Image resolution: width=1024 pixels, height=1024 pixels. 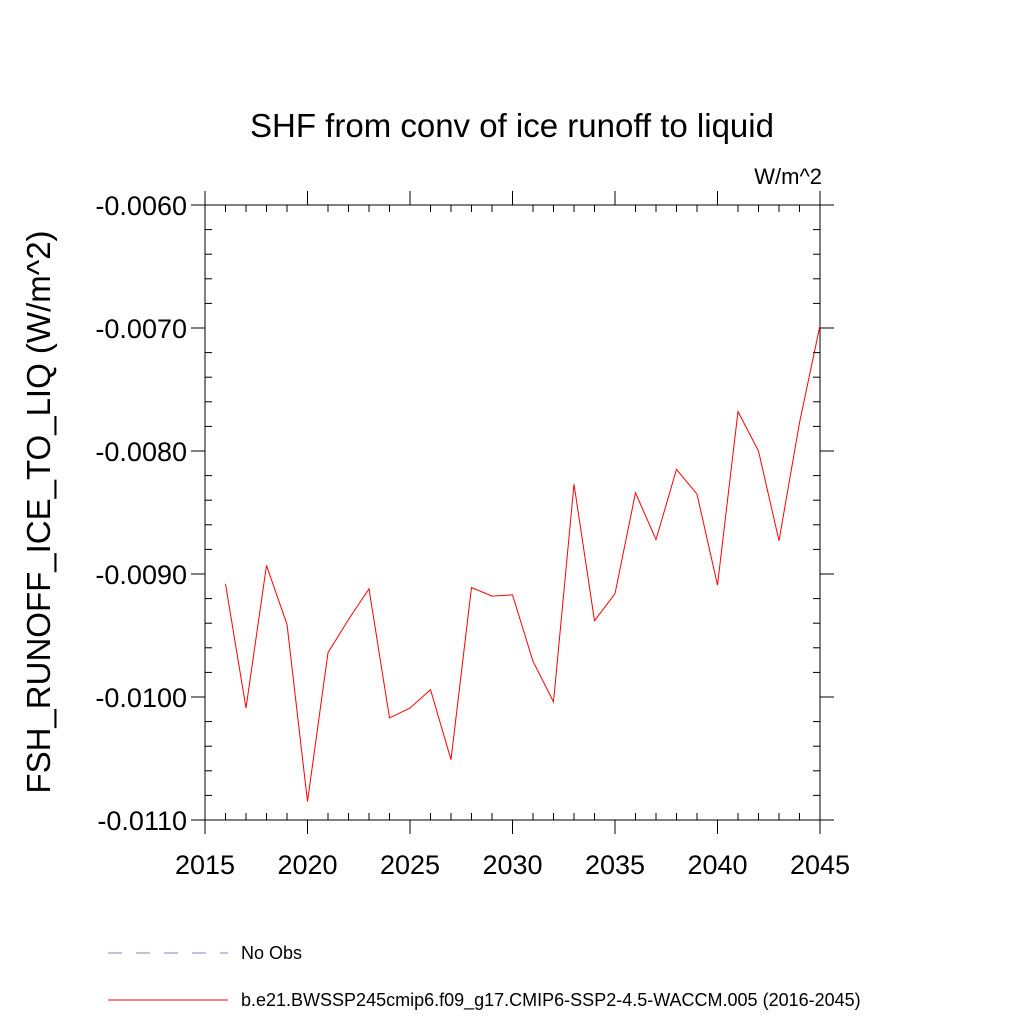 I want to click on y-tick-label: -0.0070, so click(x=141, y=329).